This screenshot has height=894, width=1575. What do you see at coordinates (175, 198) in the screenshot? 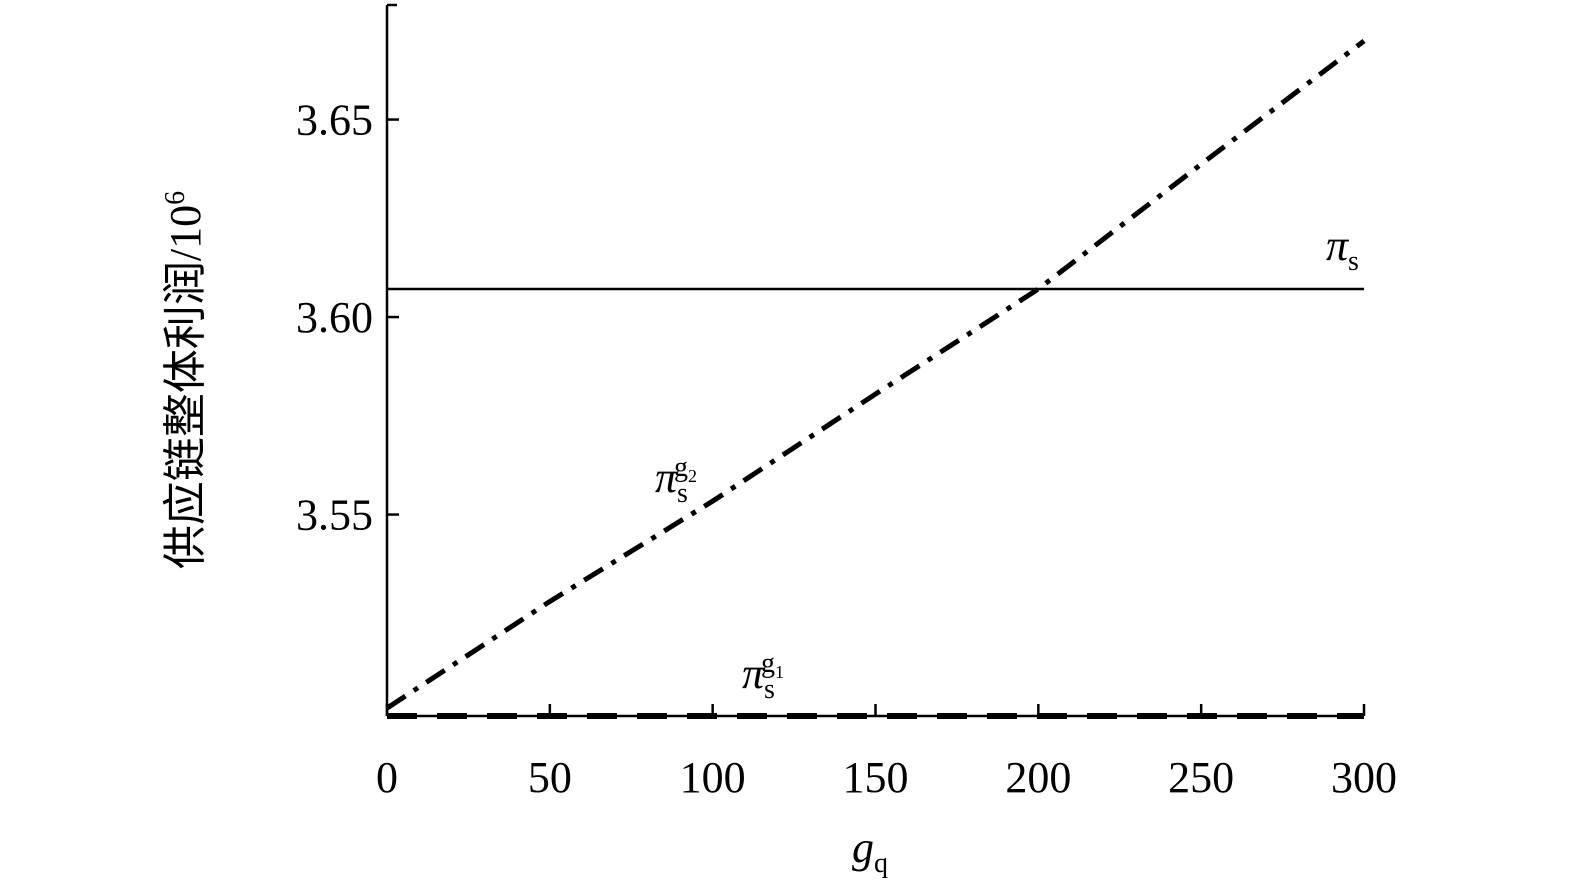
I see `y-axis-label-sup: 6` at bounding box center [175, 198].